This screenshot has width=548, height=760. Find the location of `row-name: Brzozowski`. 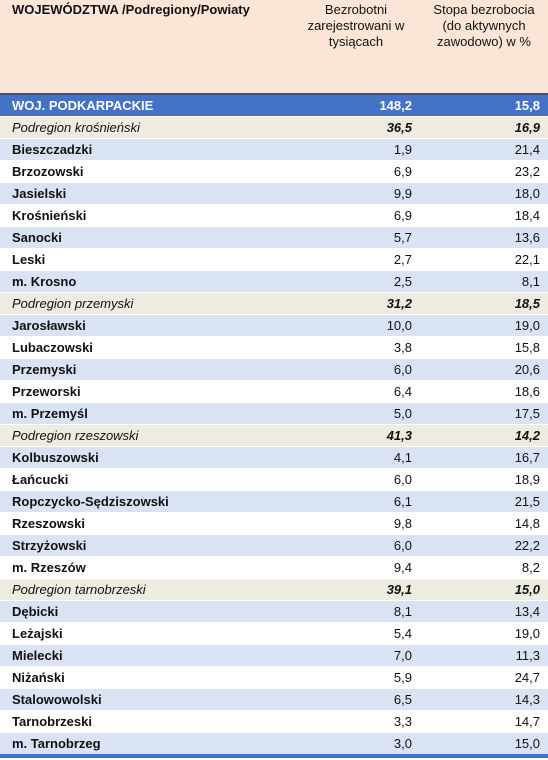

row-name: Brzozowski is located at coordinates (146, 170).